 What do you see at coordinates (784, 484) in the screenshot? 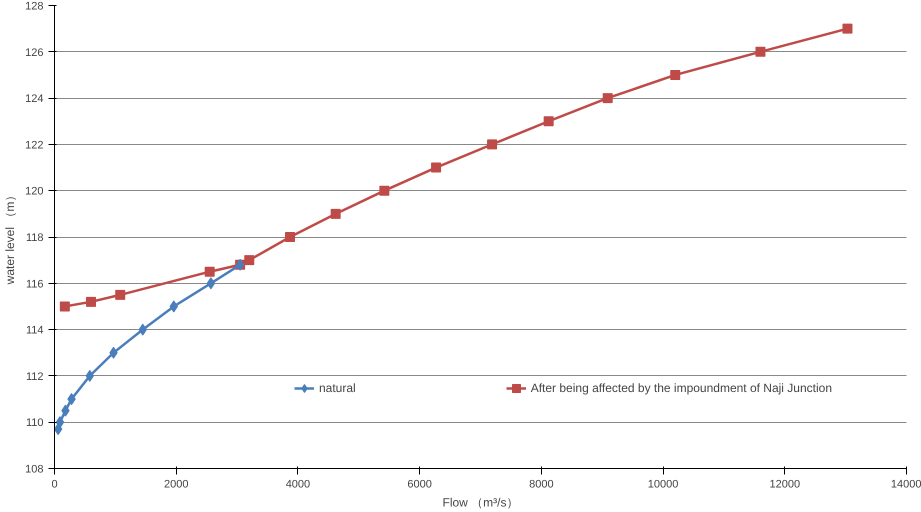
I see `x-tick-label: 12000` at bounding box center [784, 484].